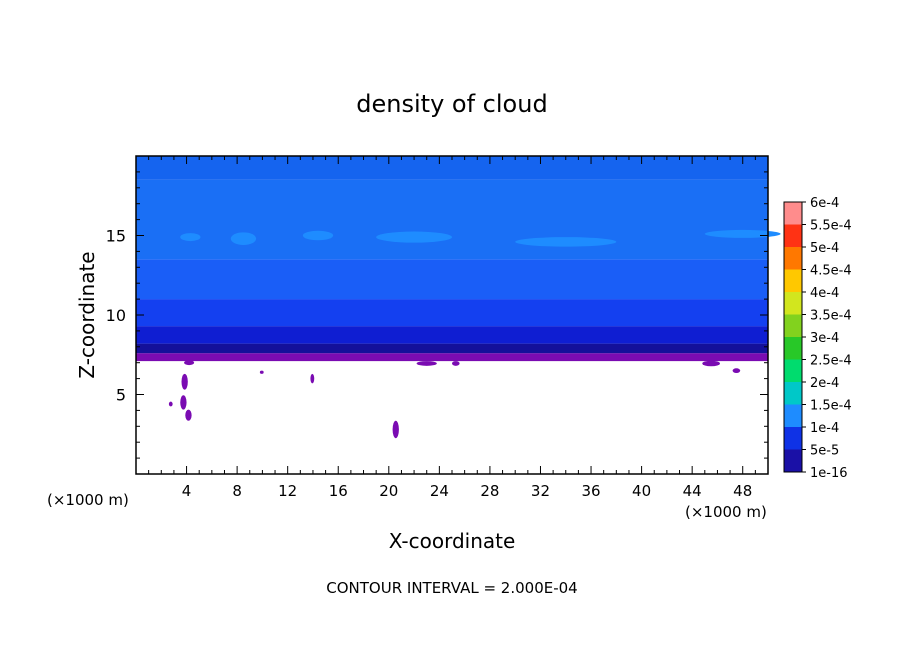 The image size is (904, 654). What do you see at coordinates (831, 361) in the screenshot?
I see `colorbar-label: 2.5e-4` at bounding box center [831, 361].